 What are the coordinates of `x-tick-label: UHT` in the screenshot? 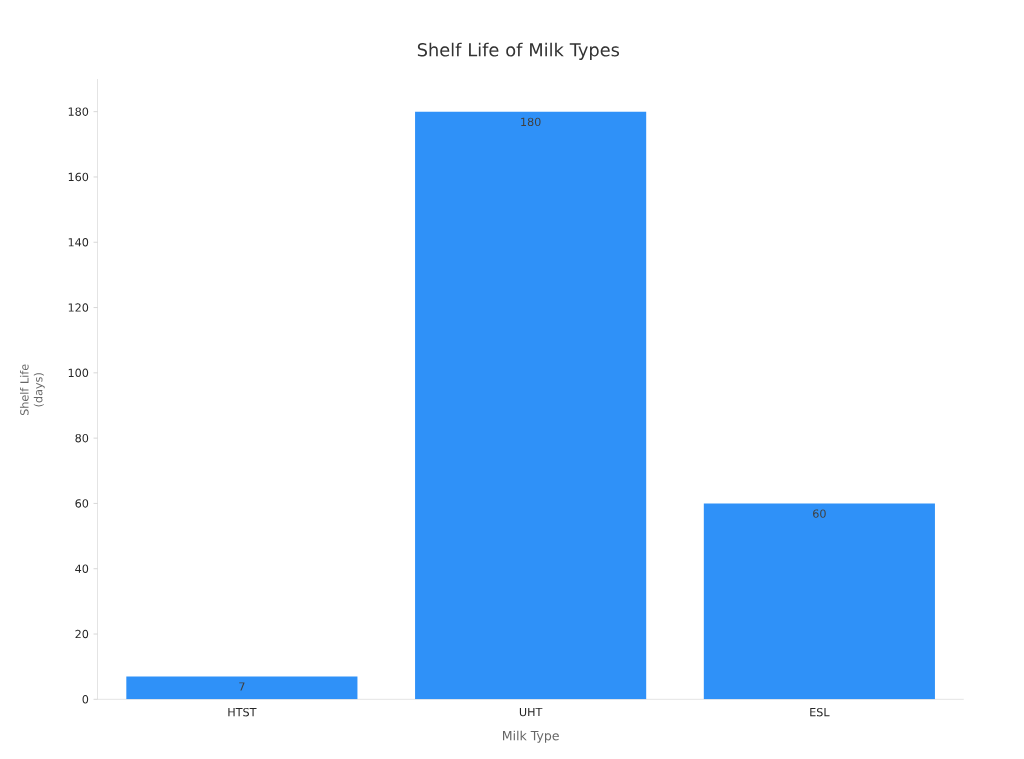 It's located at (531, 712).